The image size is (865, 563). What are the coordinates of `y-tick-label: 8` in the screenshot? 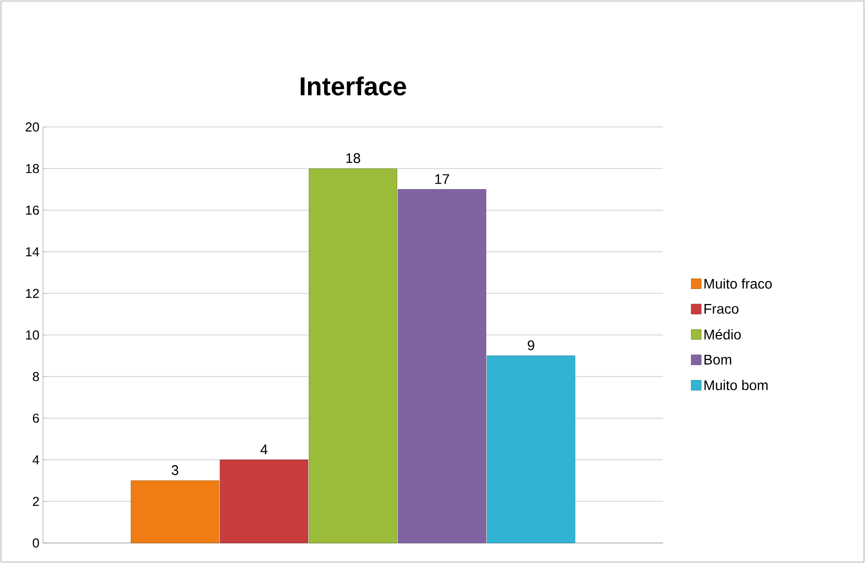 It's located at (35, 377).